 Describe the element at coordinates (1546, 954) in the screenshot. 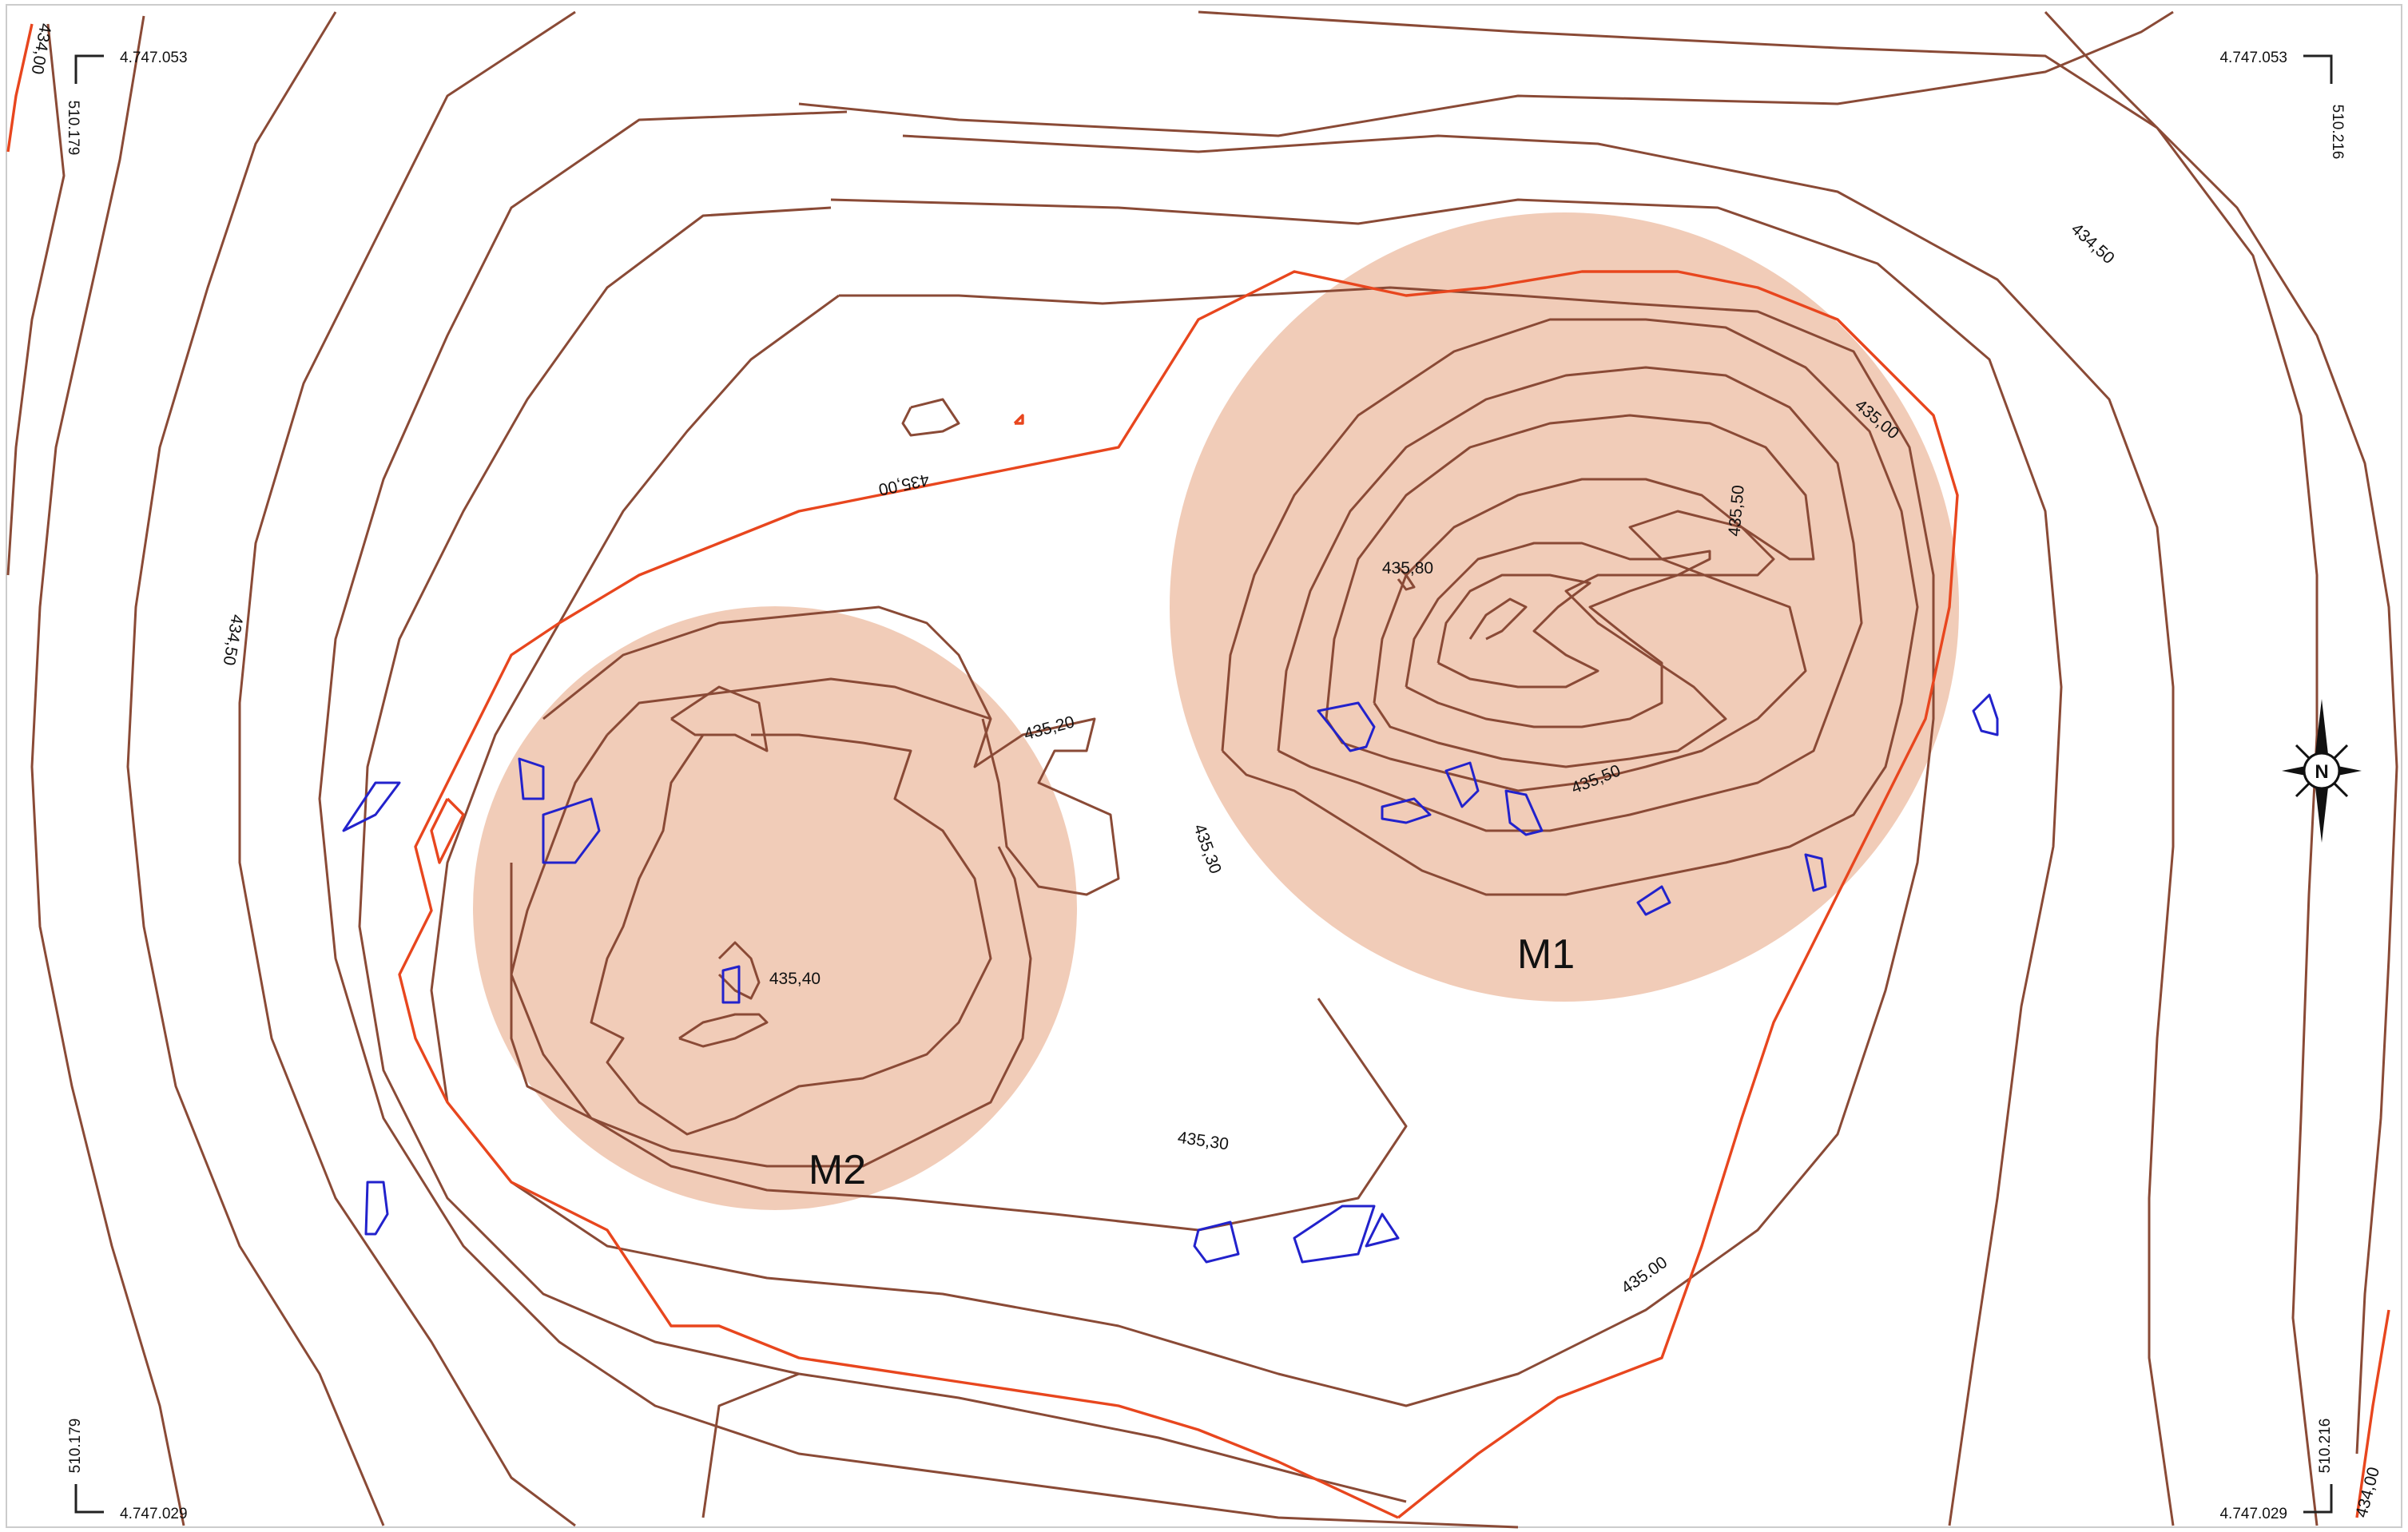

I see `mound-label-m1: M1` at that location.